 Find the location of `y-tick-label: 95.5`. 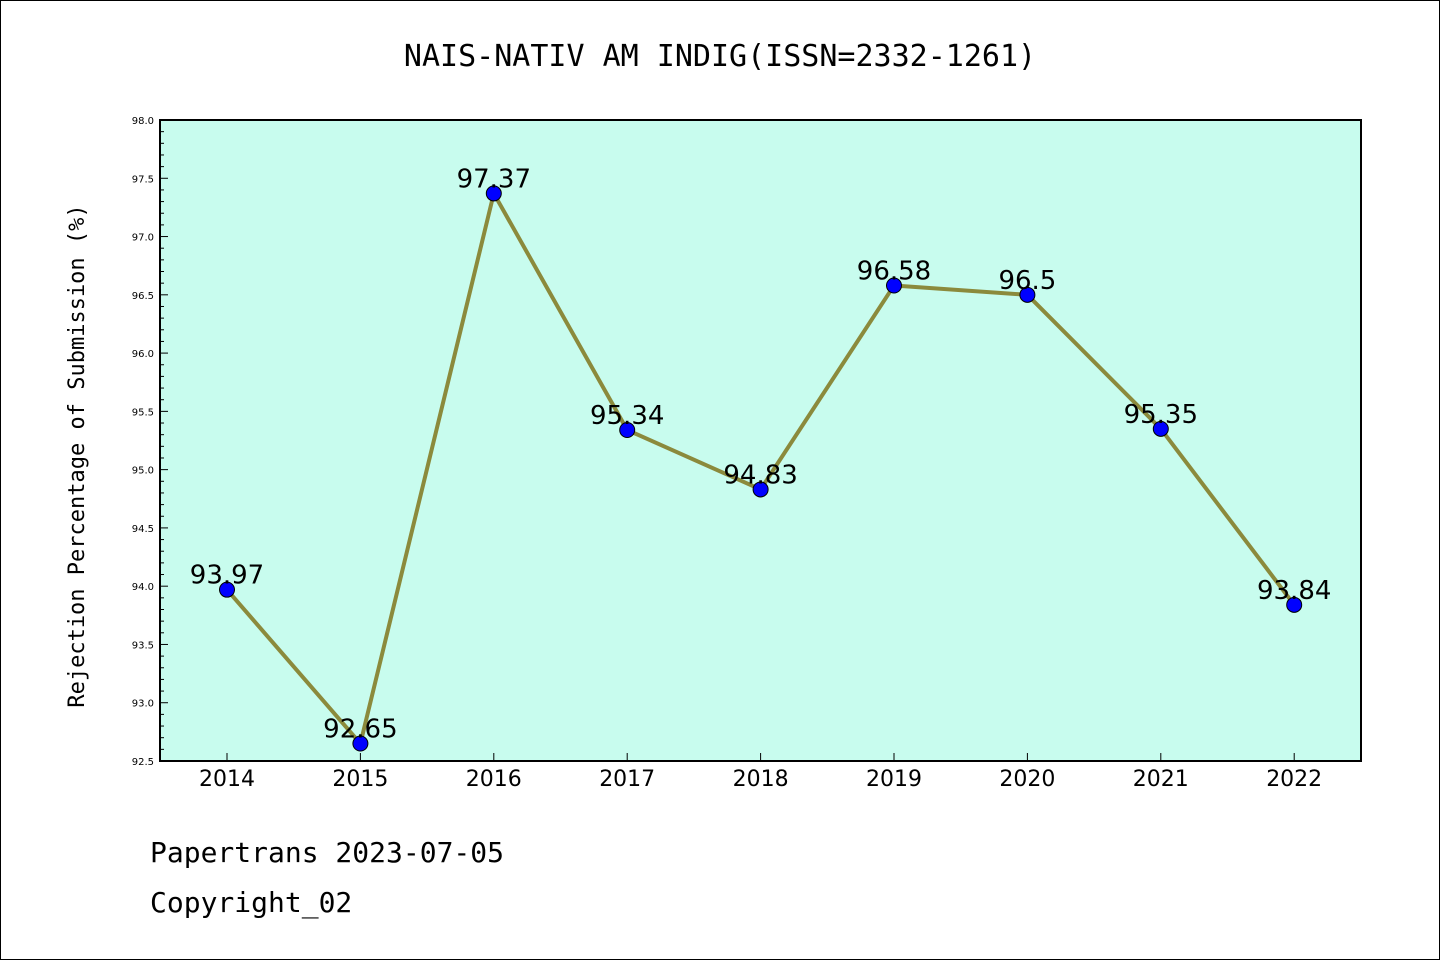

y-tick-label: 95.5 is located at coordinates (143, 412).